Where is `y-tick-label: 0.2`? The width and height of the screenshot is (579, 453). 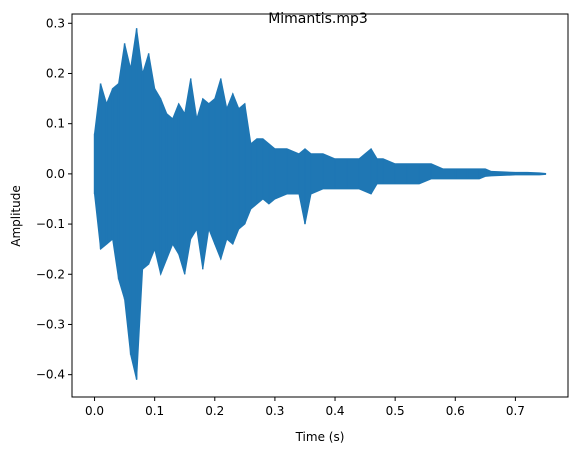
y-tick-label: 0.2 is located at coordinates (55, 73).